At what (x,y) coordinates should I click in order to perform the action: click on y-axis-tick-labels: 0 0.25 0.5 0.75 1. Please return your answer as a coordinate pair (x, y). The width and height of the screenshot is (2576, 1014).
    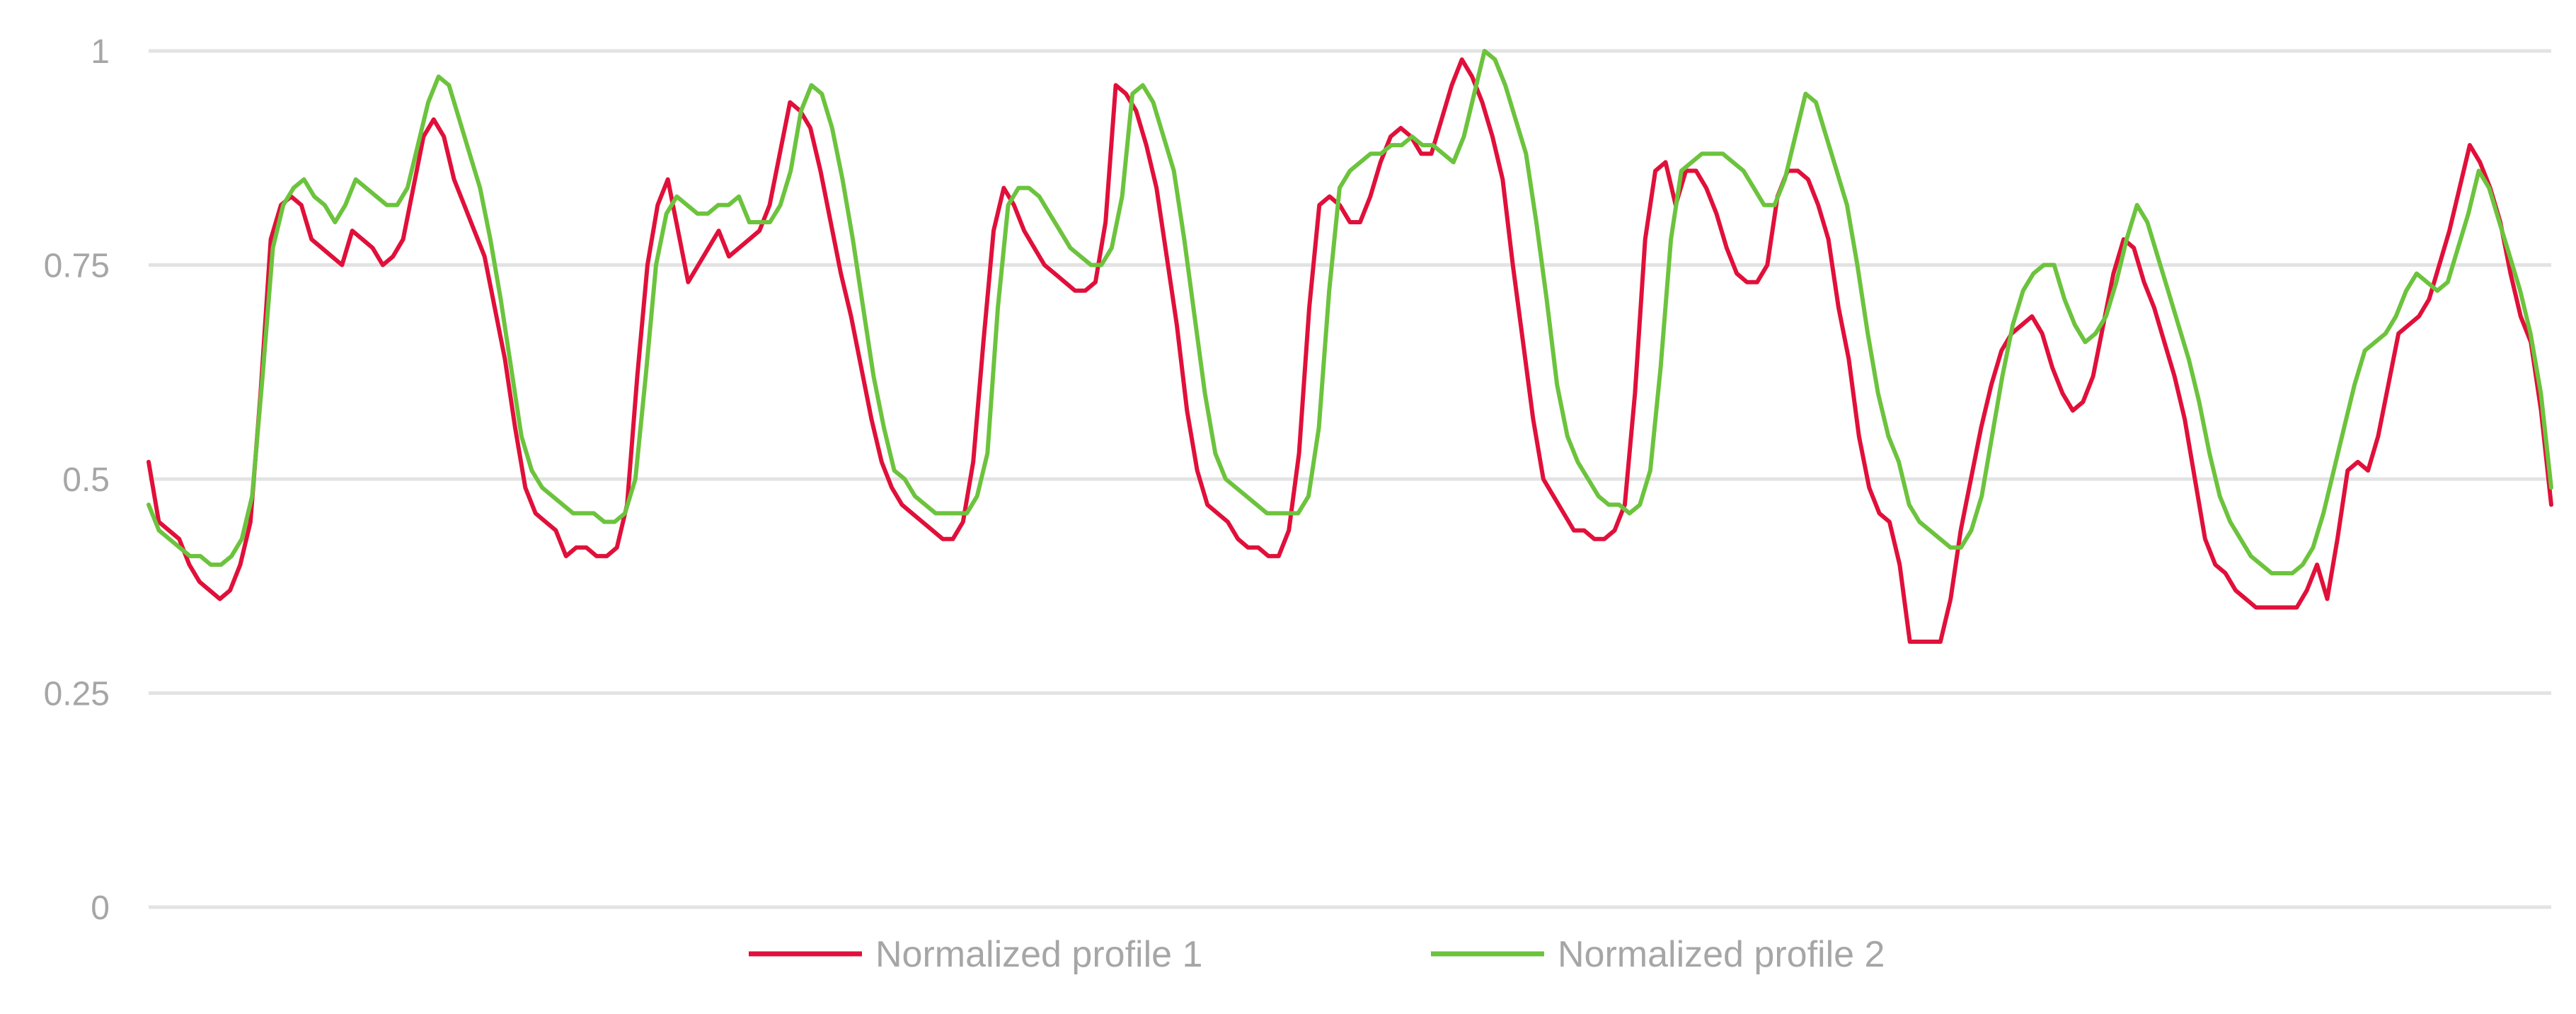
    Looking at the image, I should click on (77, 480).